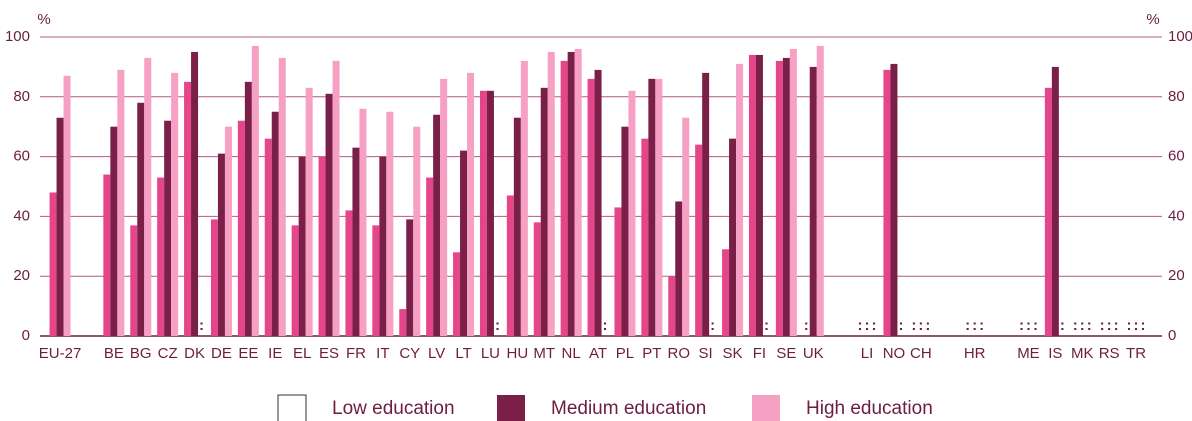 The height and width of the screenshot is (421, 1192). I want to click on y2-tick-label: 80, so click(1176, 96).